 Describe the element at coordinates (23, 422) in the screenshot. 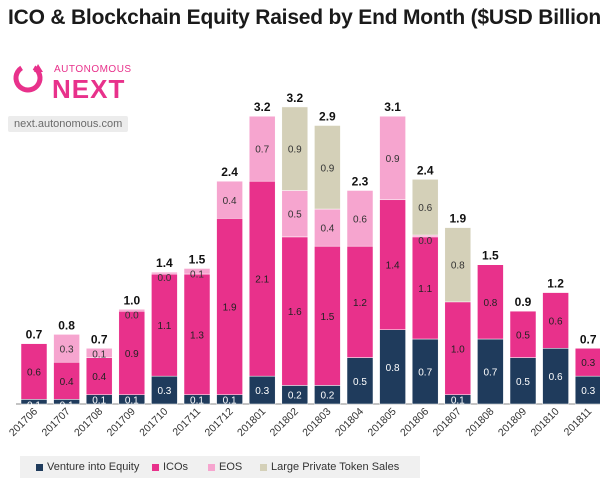

I see `x-tick-label: 201706` at that location.